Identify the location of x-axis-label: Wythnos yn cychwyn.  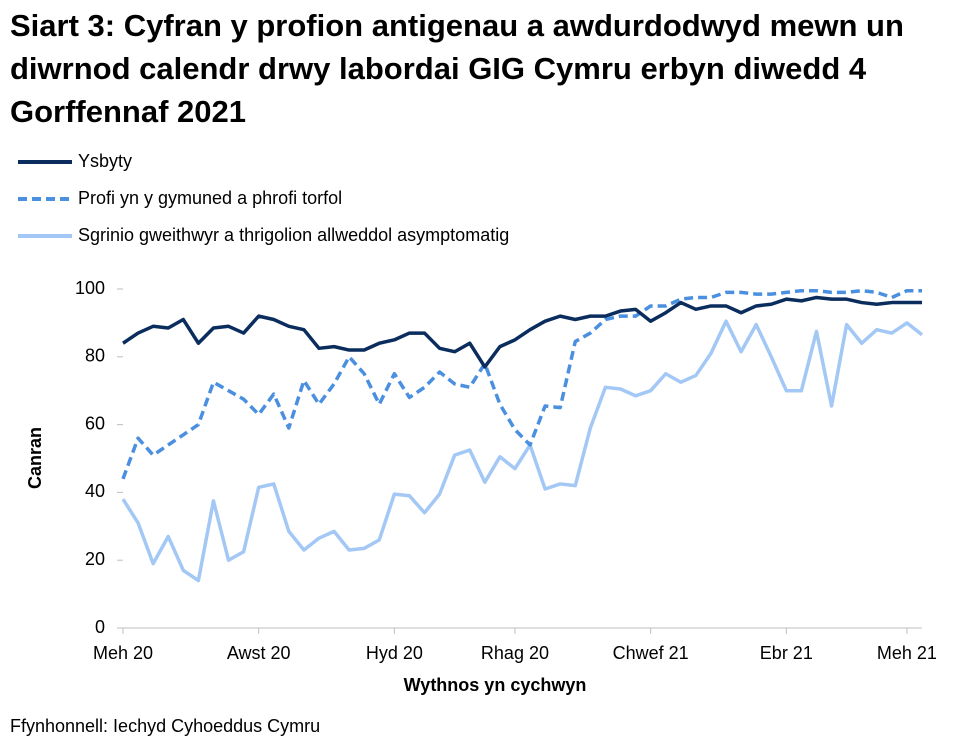
(495, 685).